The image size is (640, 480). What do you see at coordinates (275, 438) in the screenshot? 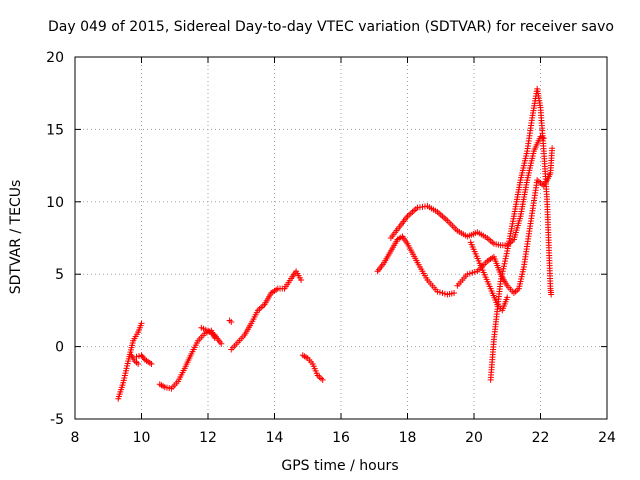
I see `x-tick-label: 14` at bounding box center [275, 438].